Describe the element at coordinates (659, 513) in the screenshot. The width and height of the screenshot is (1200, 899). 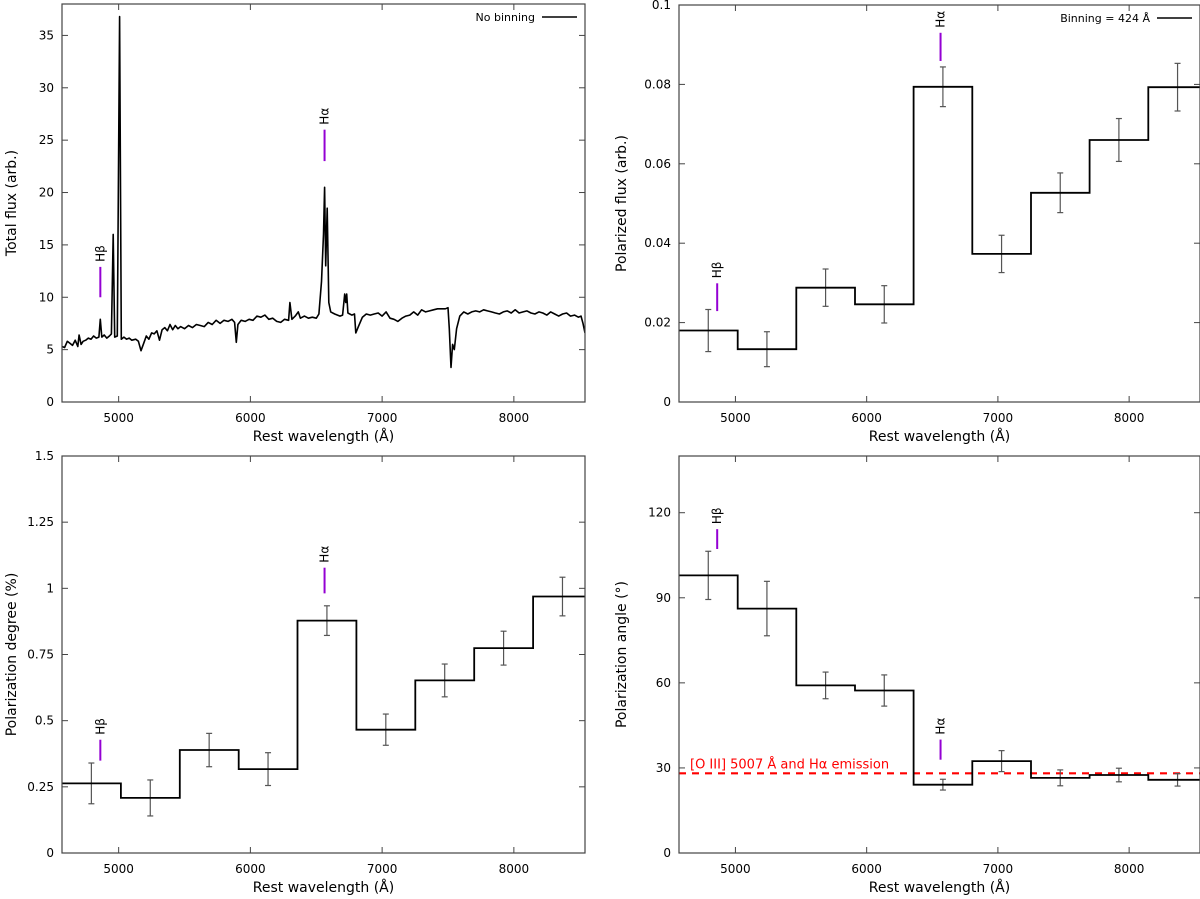
I see `y-tick-label: 120` at that location.